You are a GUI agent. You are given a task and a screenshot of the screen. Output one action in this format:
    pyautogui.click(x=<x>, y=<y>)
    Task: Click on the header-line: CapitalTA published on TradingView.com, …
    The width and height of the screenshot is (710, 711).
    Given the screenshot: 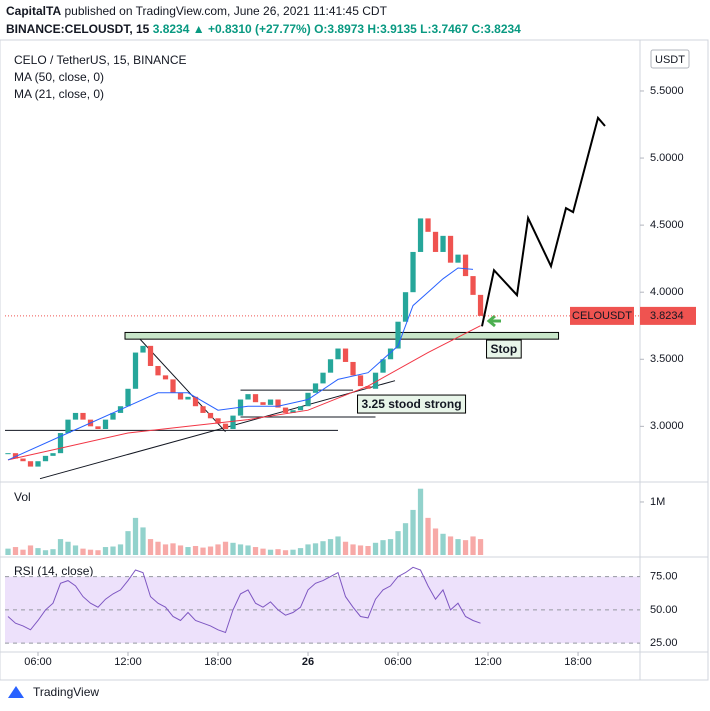 What is the action you would take?
    pyautogui.click(x=197, y=11)
    